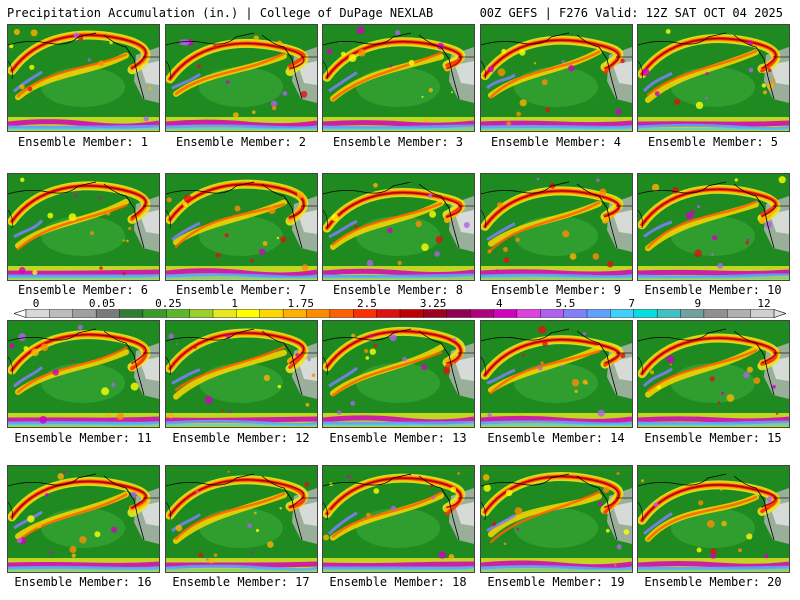  I want to click on ensemble-member-label: Ensemble Member: 2, so click(241, 142).